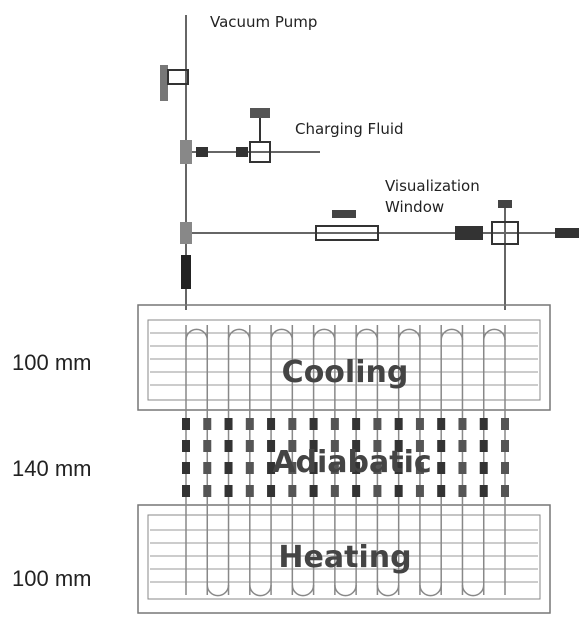 This screenshot has height=620, width=581. What do you see at coordinates (51, 468) in the screenshot?
I see `dimension-label: 140 mm` at bounding box center [51, 468].